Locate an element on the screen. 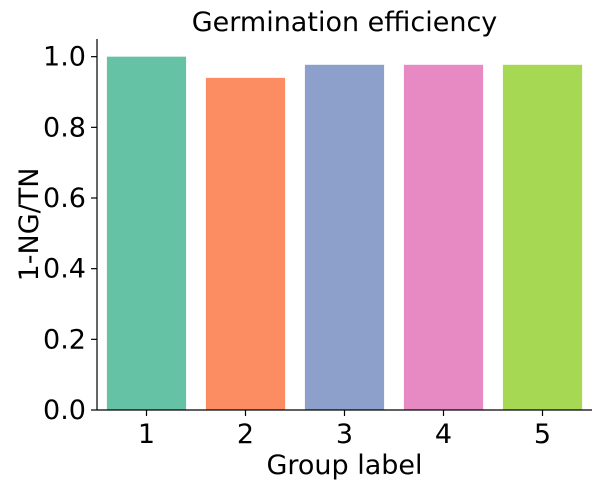 This screenshot has height=491, width=603. x-axis-label: Group label is located at coordinates (344, 465).